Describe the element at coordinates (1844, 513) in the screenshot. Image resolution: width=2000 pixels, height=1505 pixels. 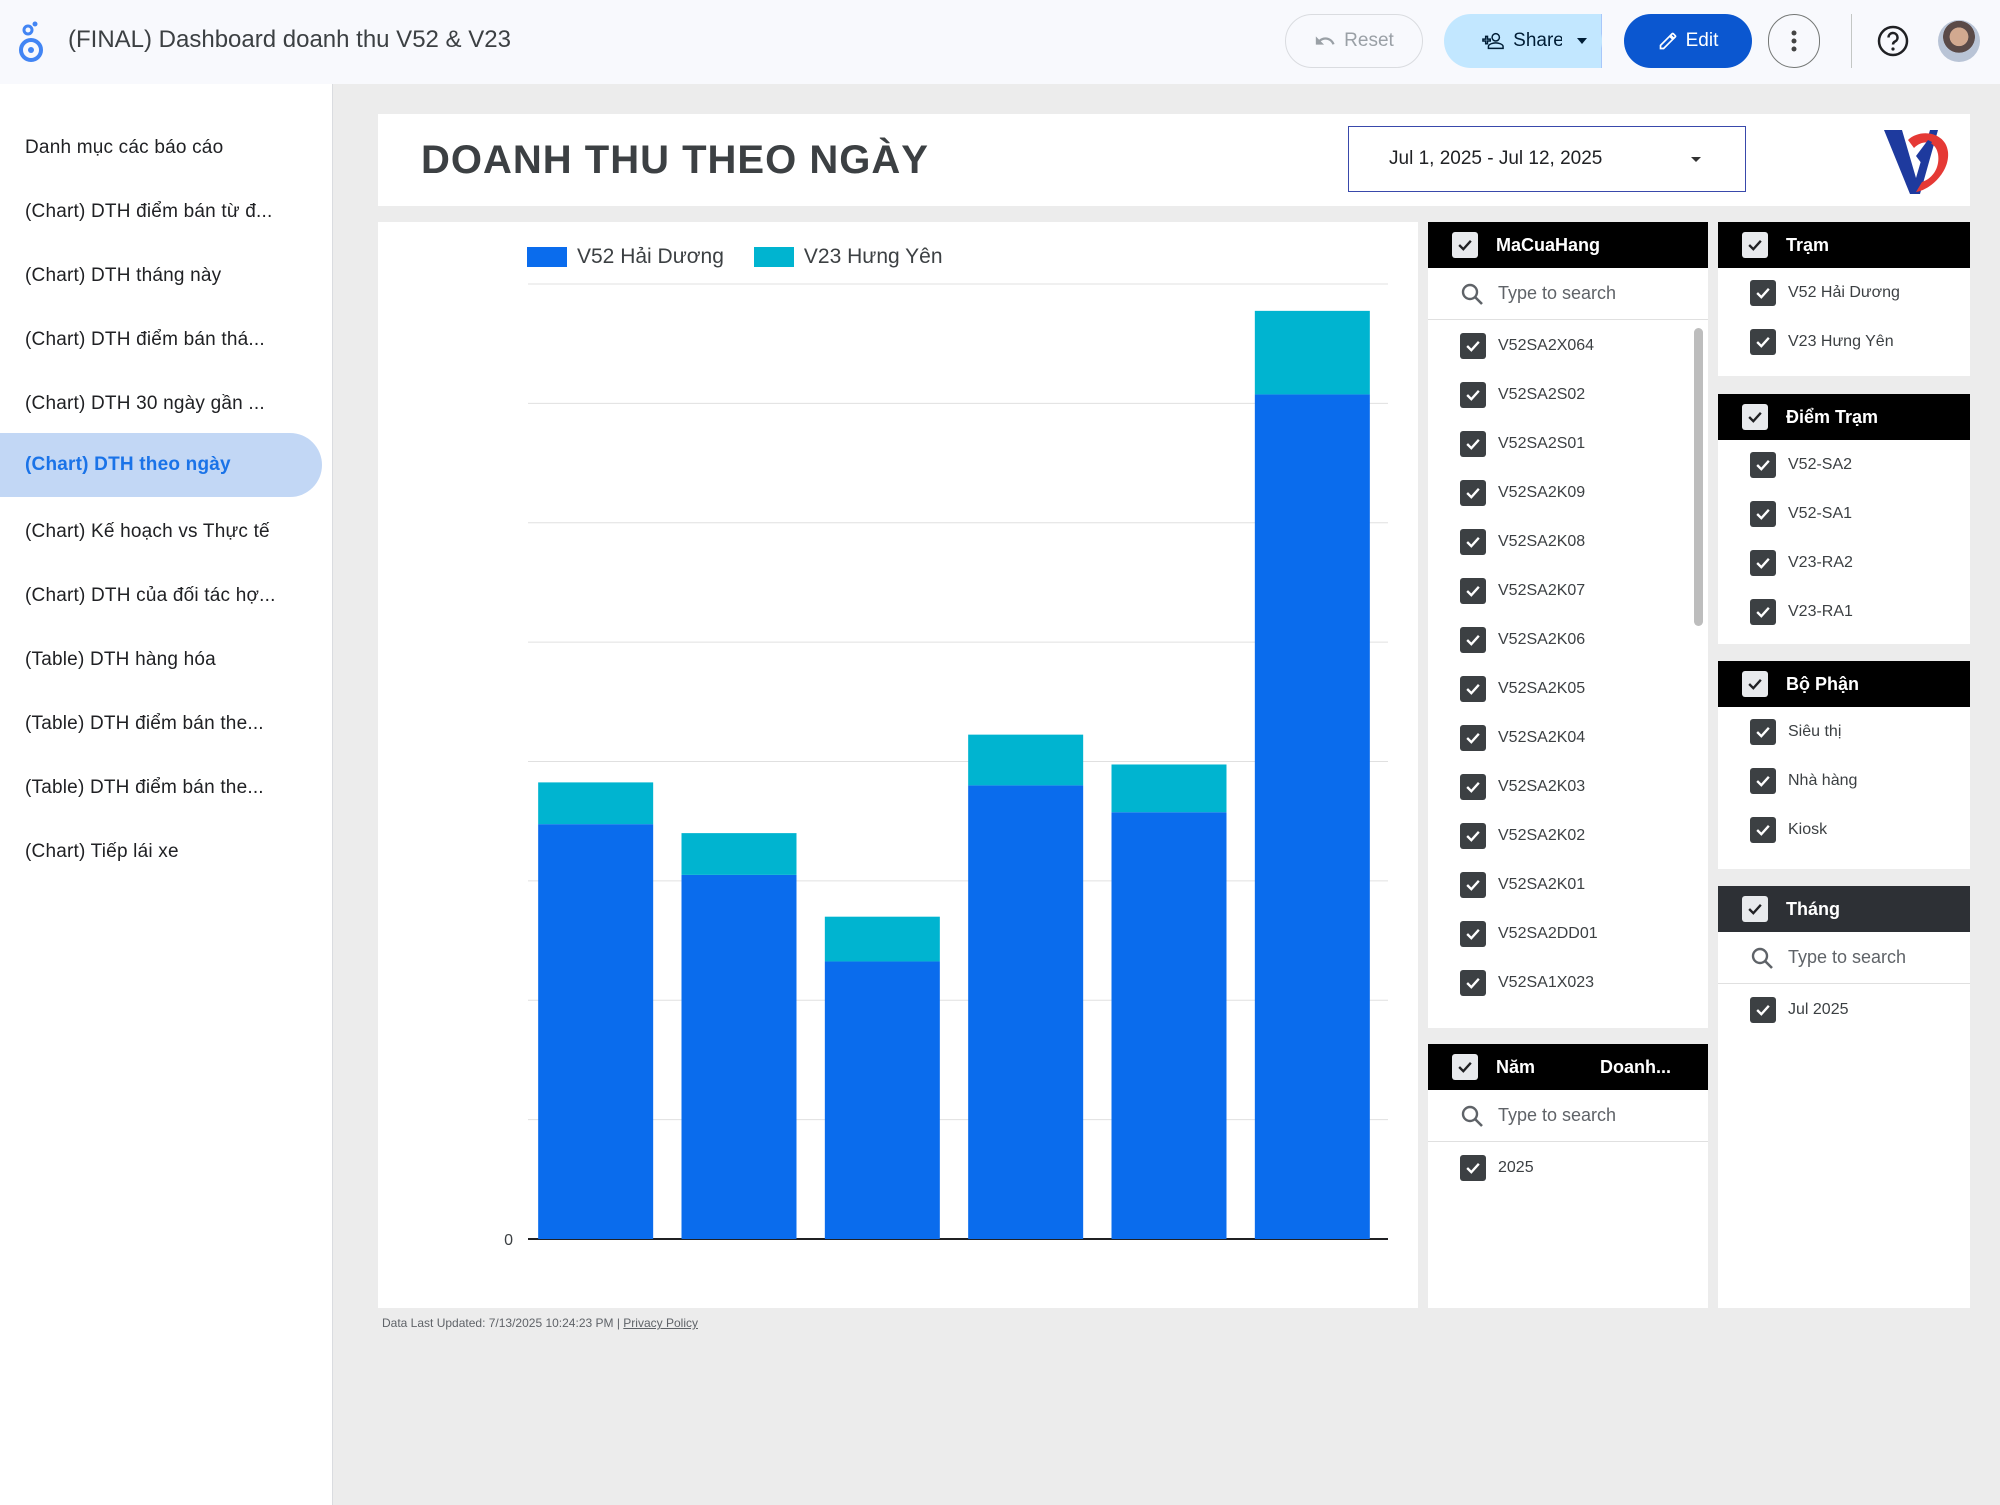
I see `filter-option: V52-SA1` at that location.